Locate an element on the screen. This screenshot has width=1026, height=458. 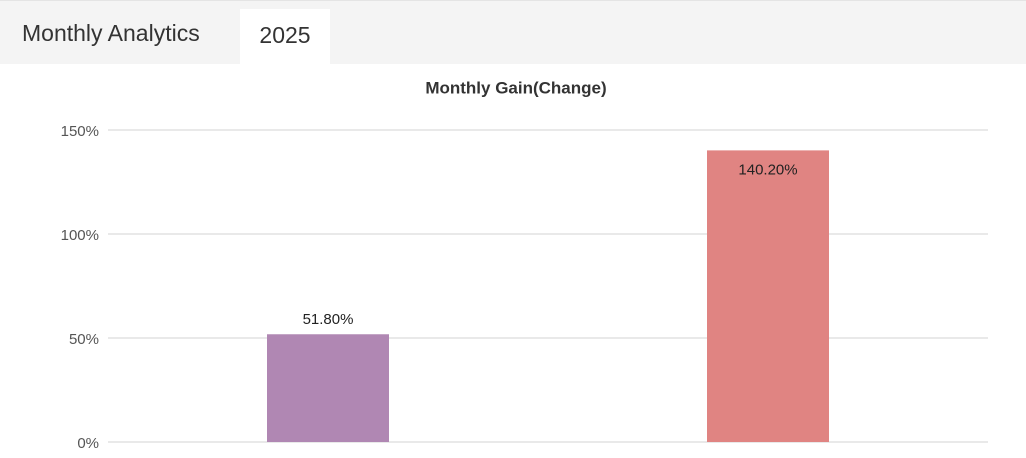
y-tick-label: 150% is located at coordinates (80, 131).